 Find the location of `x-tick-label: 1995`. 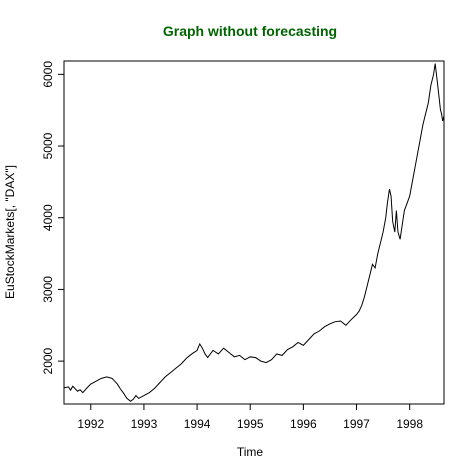

x-tick-label: 1995 is located at coordinates (250, 424).